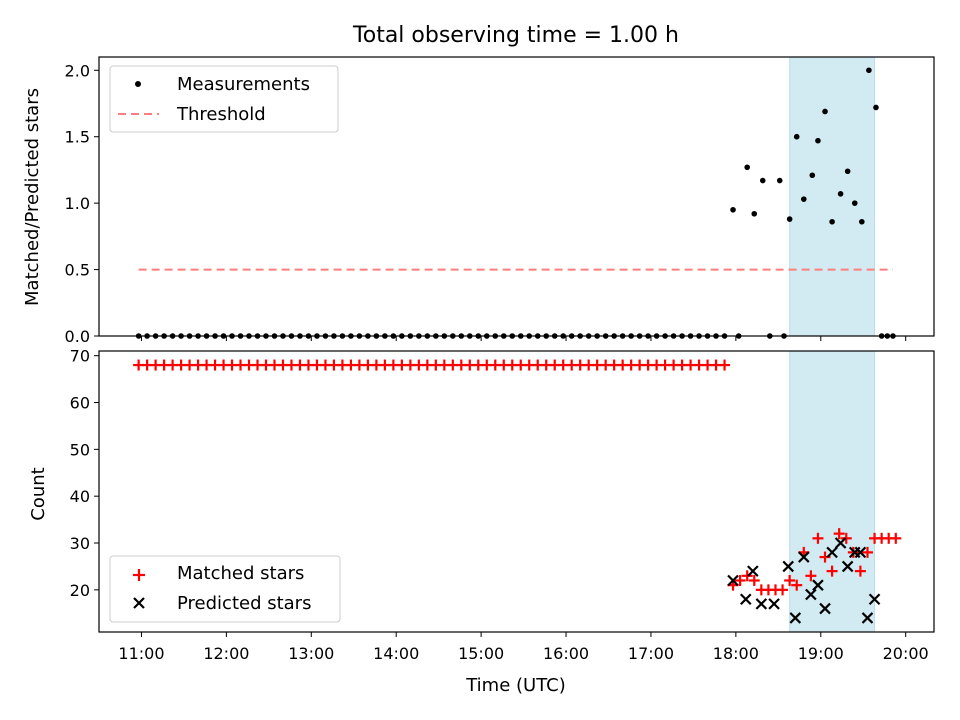  Describe the element at coordinates (38, 493) in the screenshot. I see `bottom-y-axis-label: Count` at that location.